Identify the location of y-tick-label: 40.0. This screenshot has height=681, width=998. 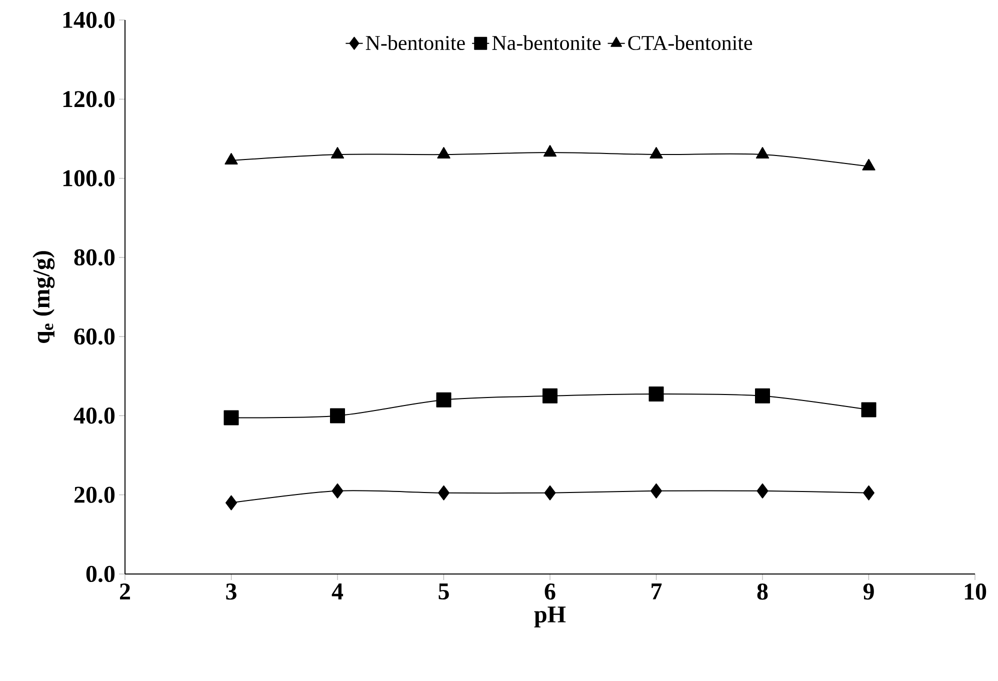
(94, 416).